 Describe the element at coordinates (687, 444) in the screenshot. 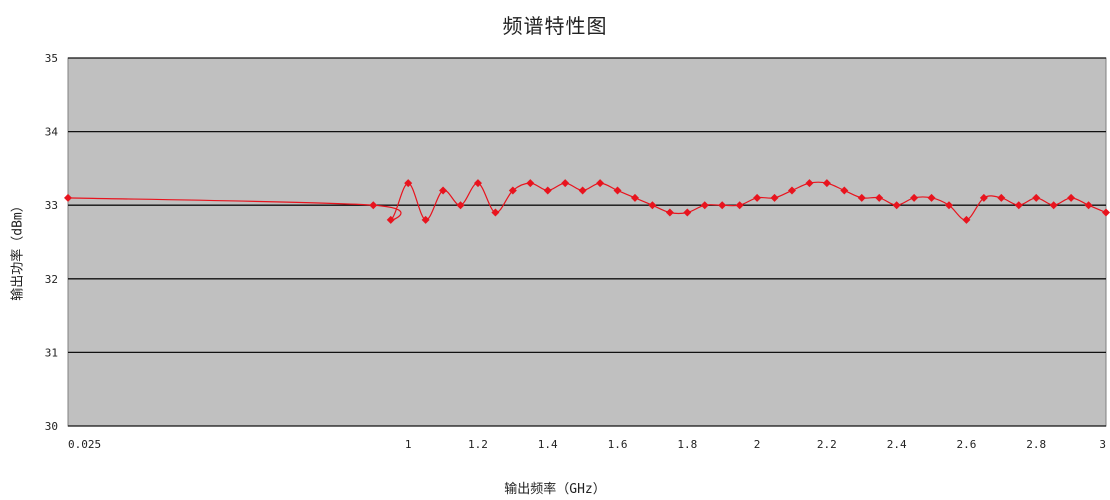

I see `x-tick-label: 1.8` at that location.